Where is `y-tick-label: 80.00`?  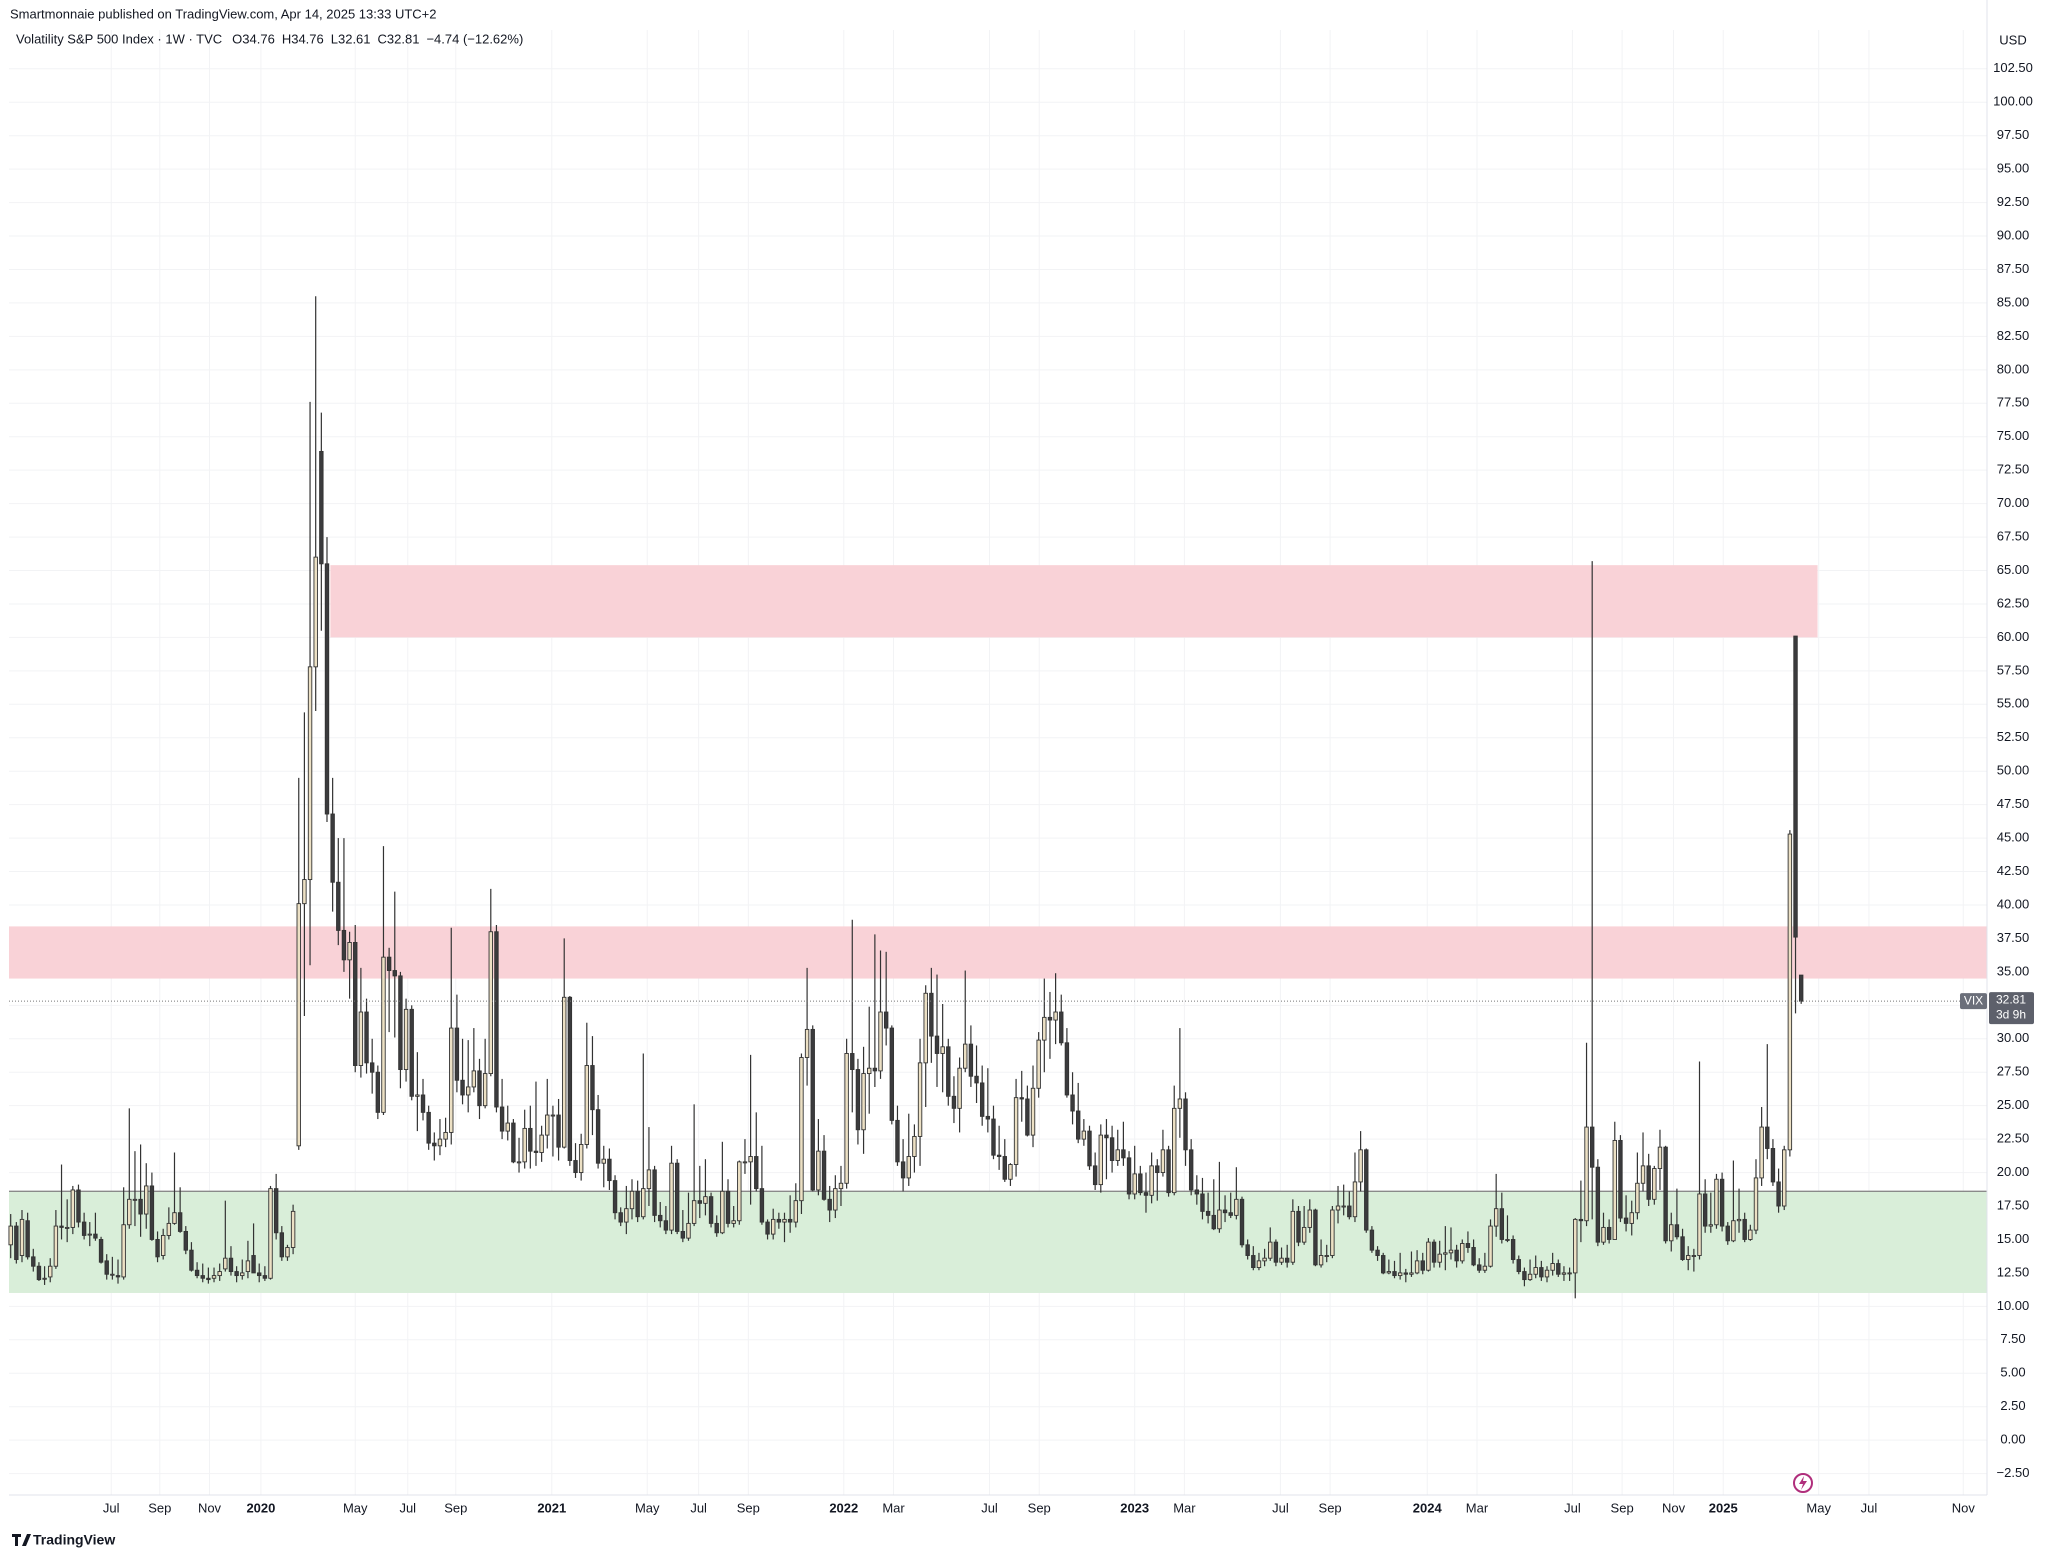 y-tick-label: 80.00 is located at coordinates (2013, 368).